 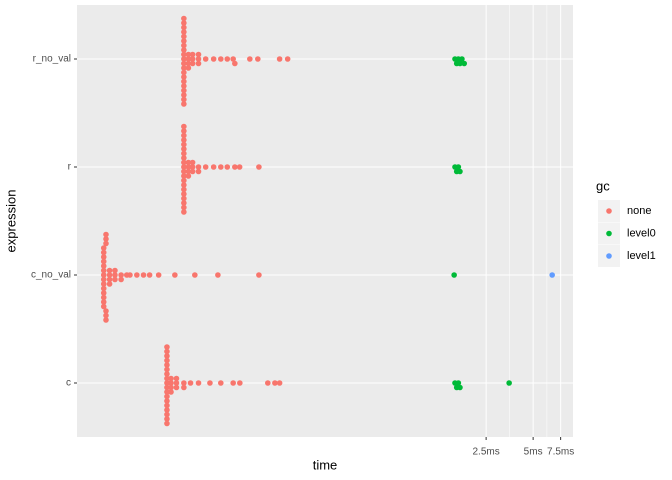 I want to click on x-tick-label: 7.5ms, so click(x=560, y=452).